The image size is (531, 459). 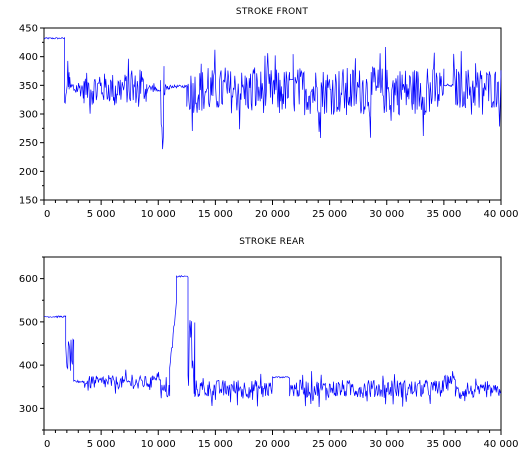 What do you see at coordinates (28, 201) in the screenshot?
I see `y-tick-label: 150` at bounding box center [28, 201].